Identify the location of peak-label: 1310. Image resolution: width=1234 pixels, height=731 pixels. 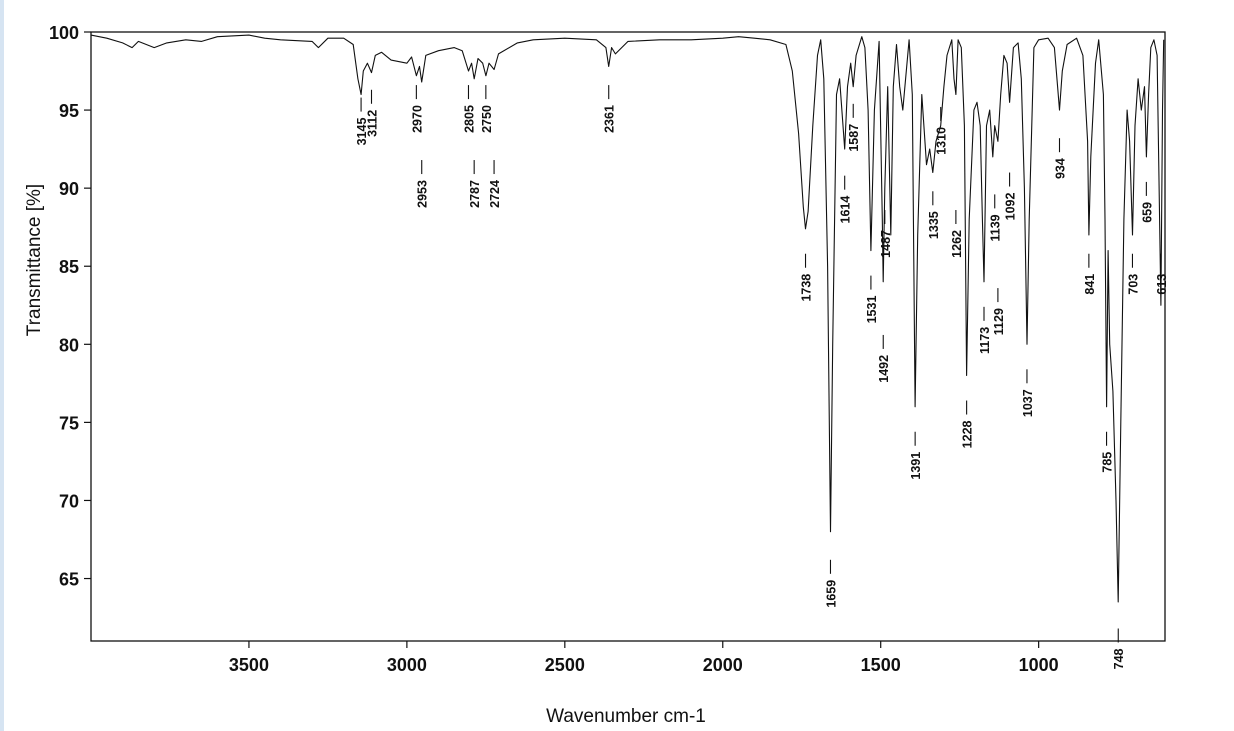
(942, 141).